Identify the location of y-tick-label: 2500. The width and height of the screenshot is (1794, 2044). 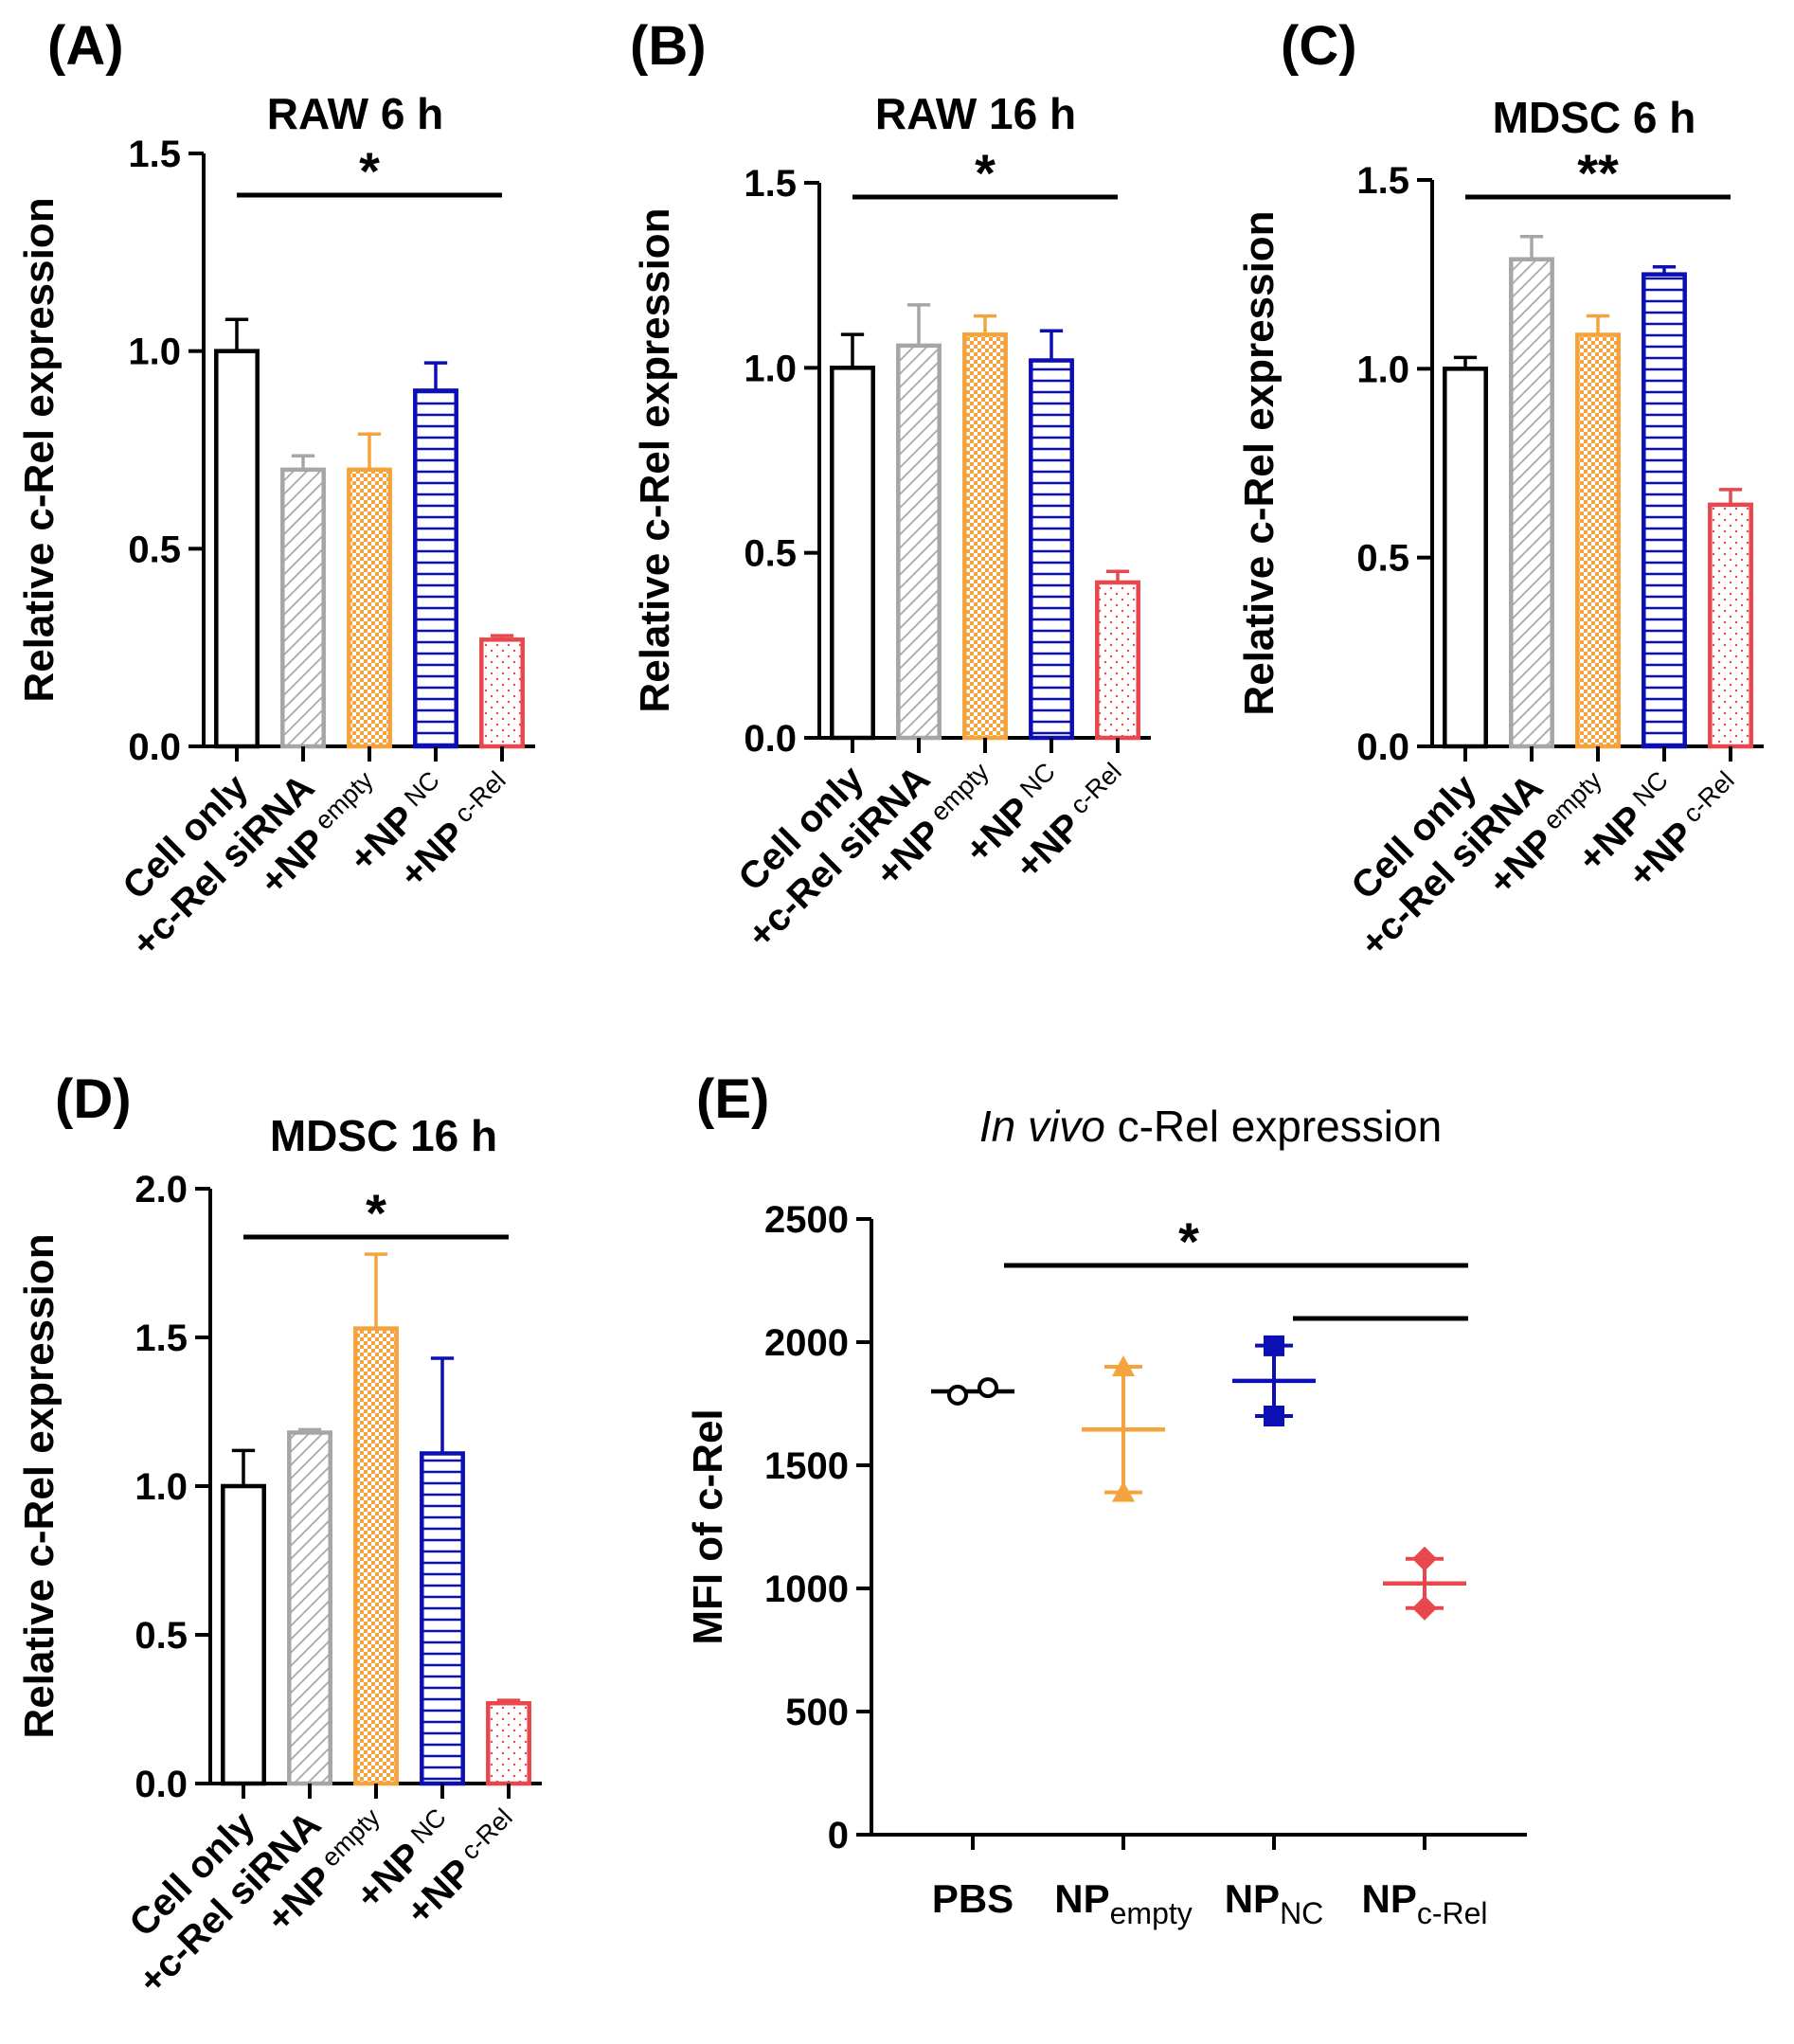
(807, 1220).